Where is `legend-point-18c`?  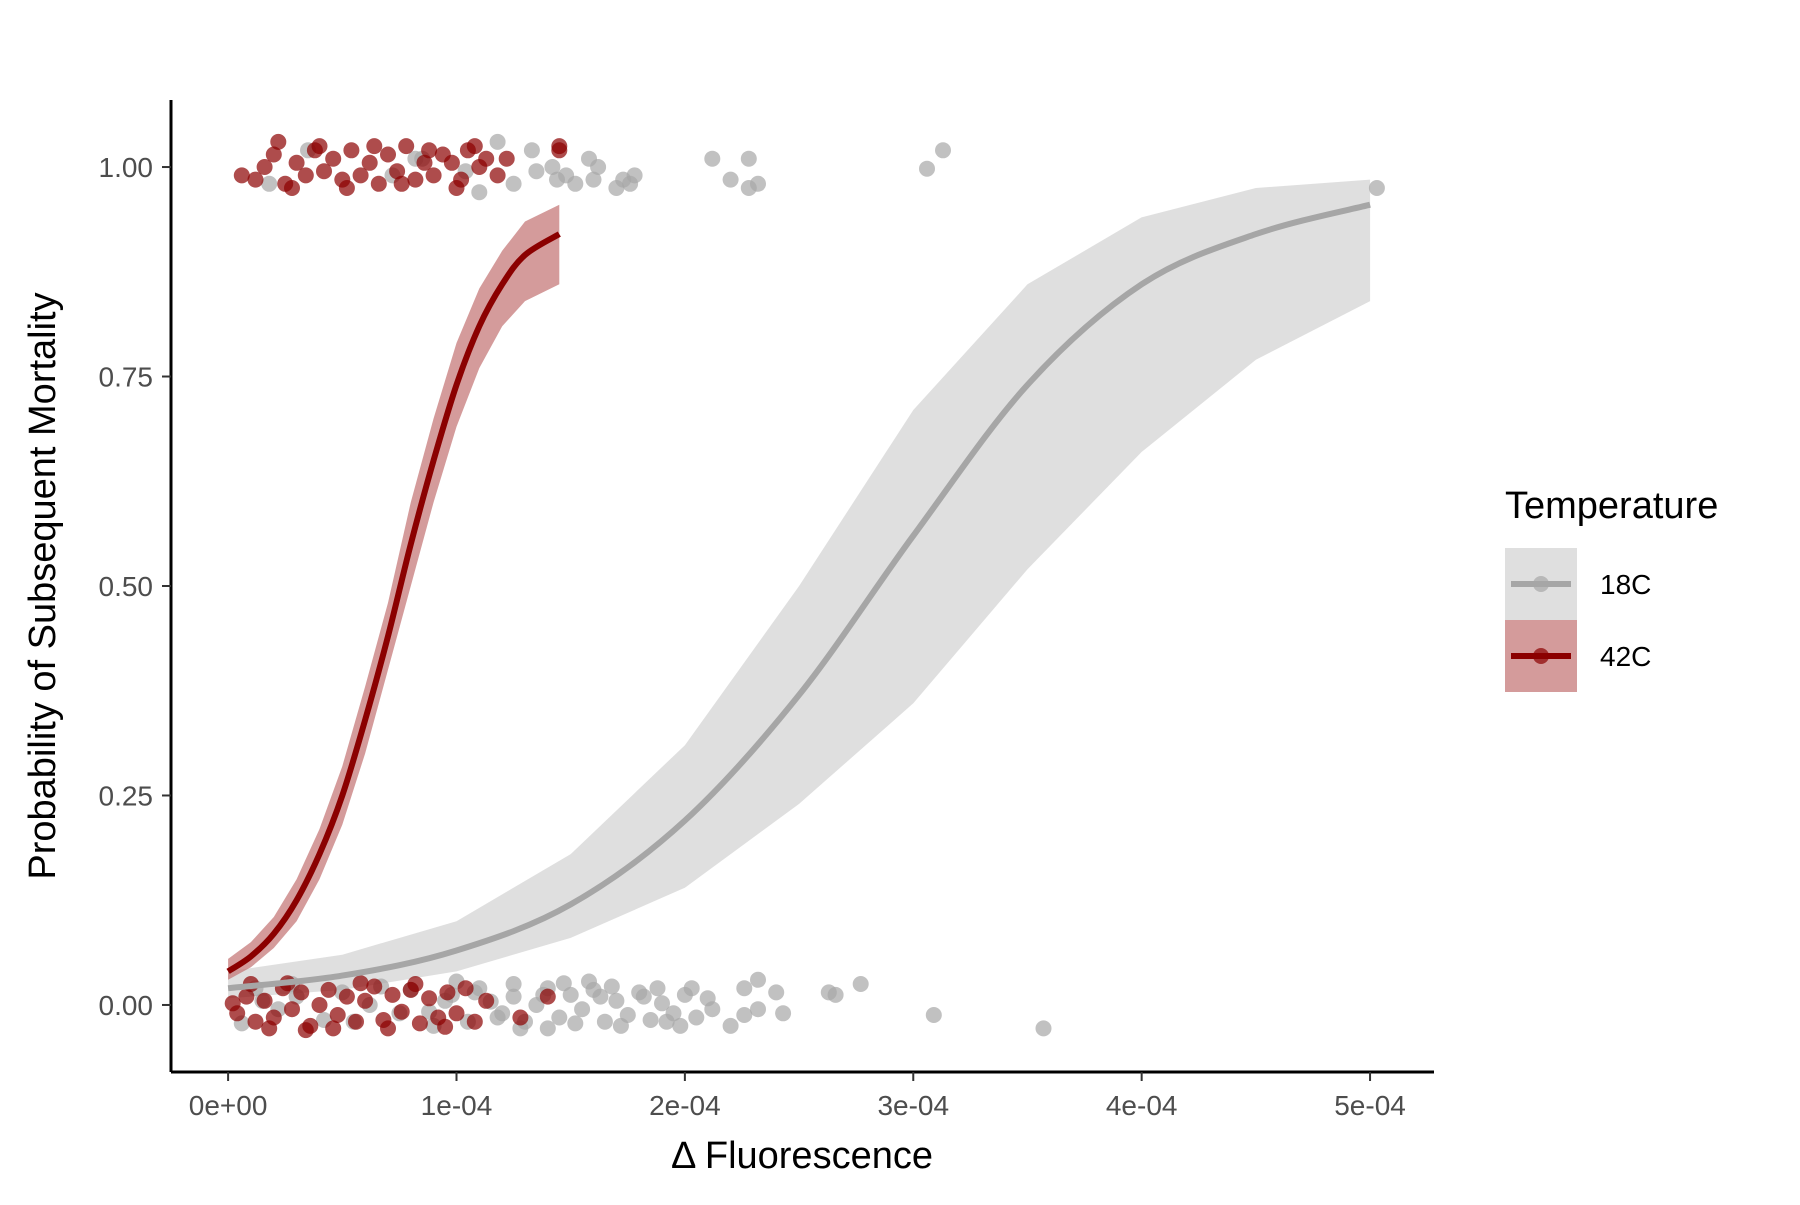 legend-point-18c is located at coordinates (1541, 584).